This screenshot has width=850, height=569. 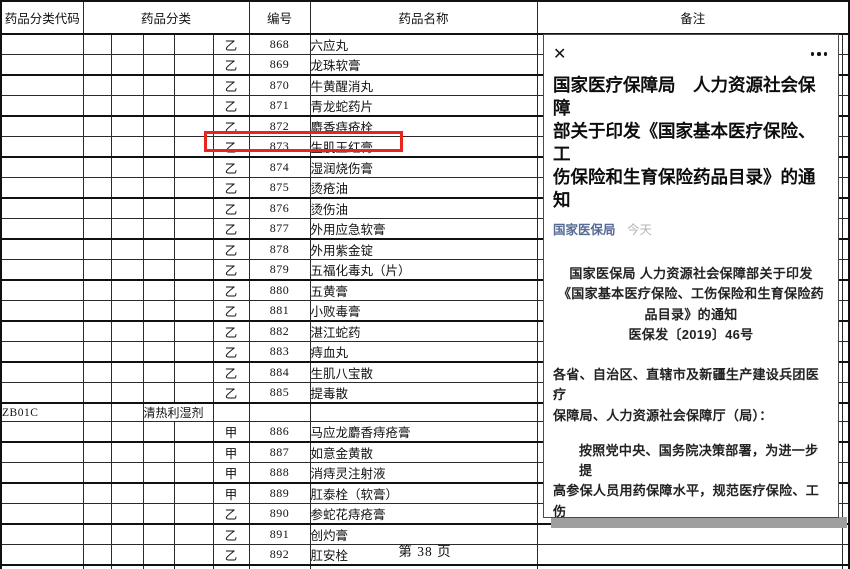 I want to click on article-title-line: 国家医疗保障局 人力资源社会保障, so click(x=684, y=96).